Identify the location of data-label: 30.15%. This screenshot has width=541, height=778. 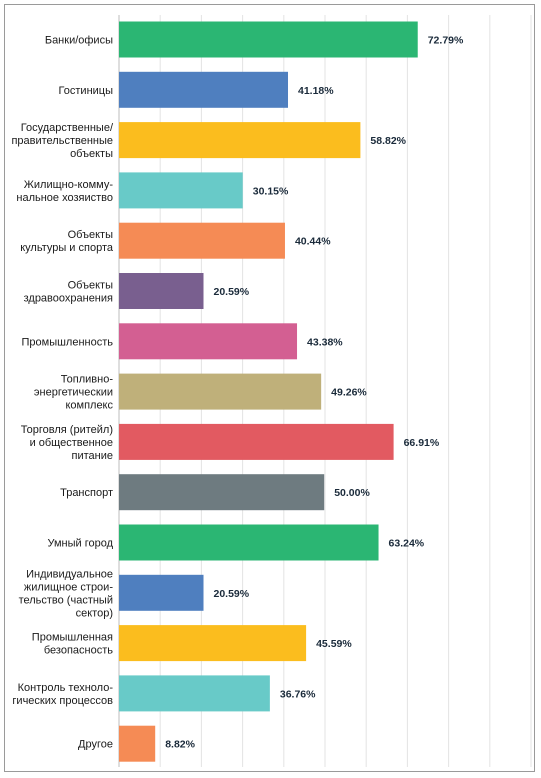
(271, 191).